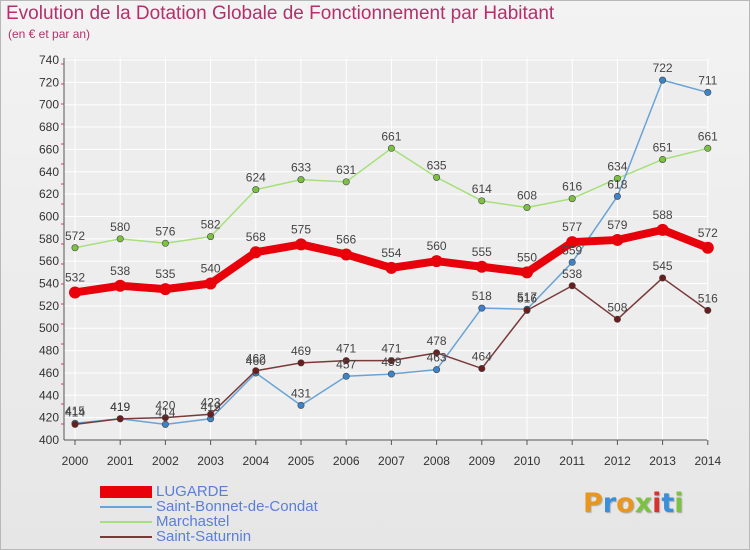 This screenshot has height=550, width=750. What do you see at coordinates (210, 461) in the screenshot?
I see `x-tick-label: 2003` at bounding box center [210, 461].